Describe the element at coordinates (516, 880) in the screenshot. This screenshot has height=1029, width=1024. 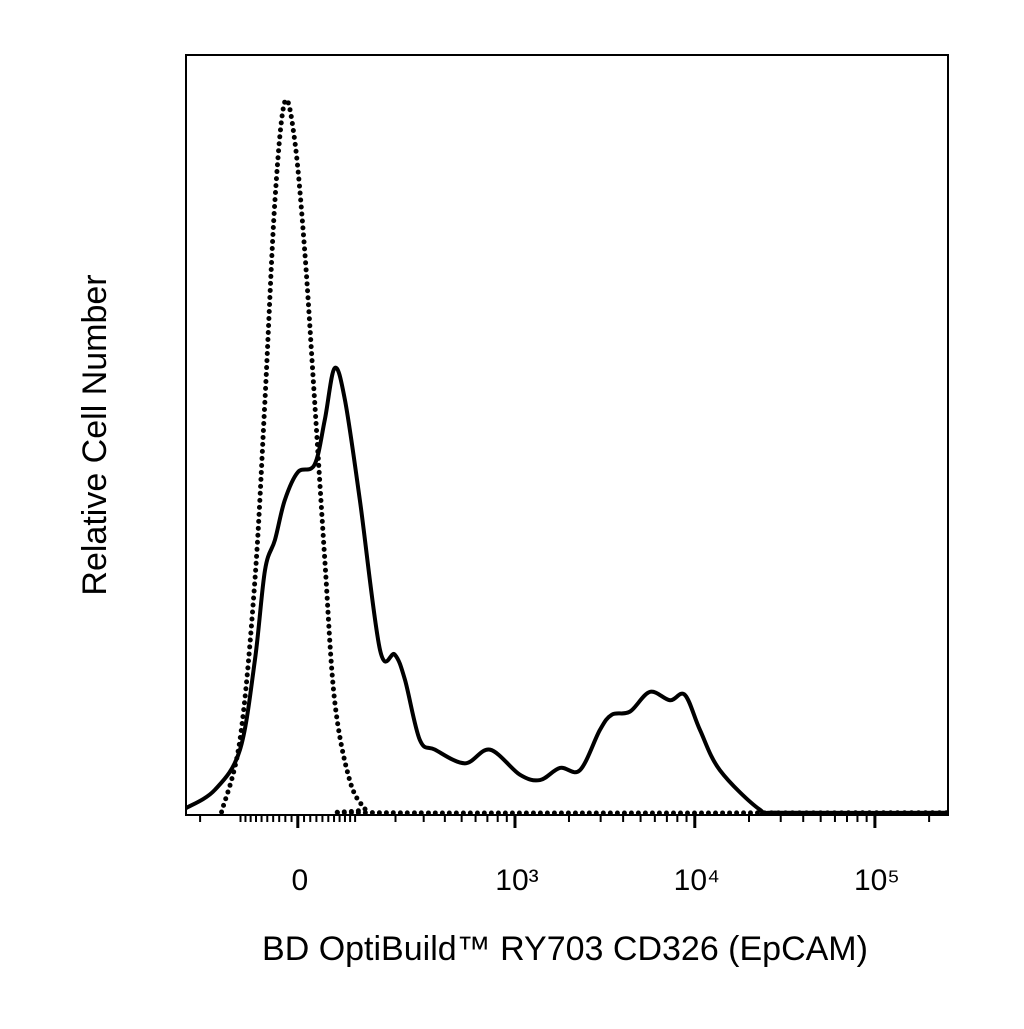
I see `x-tick-label: 10³` at that location.